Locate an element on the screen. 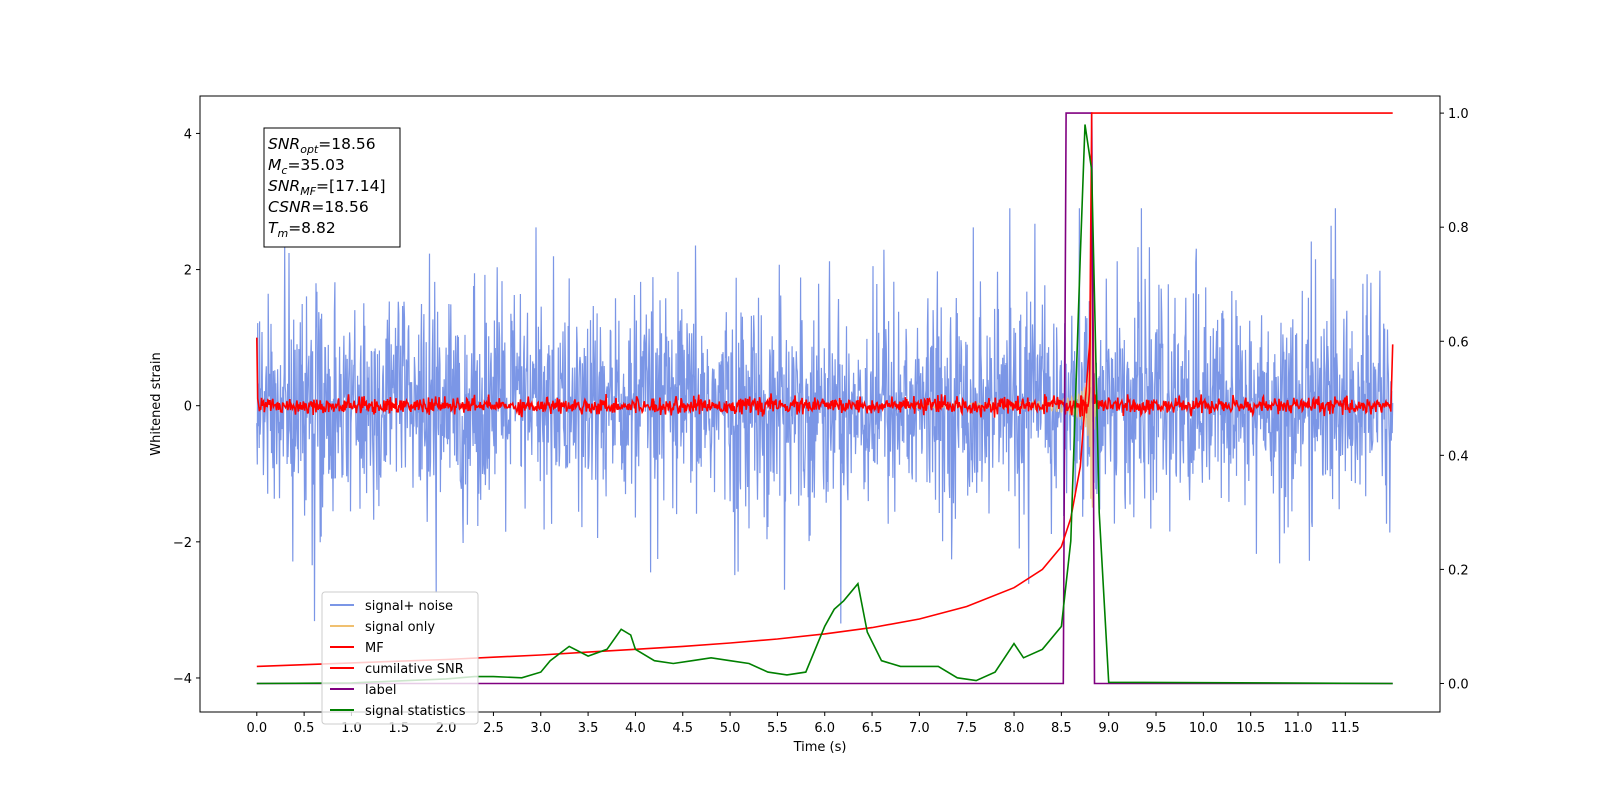 Image resolution: width=1600 pixels, height=800 pixels. y-left-tick-label: 0 is located at coordinates (188, 407).